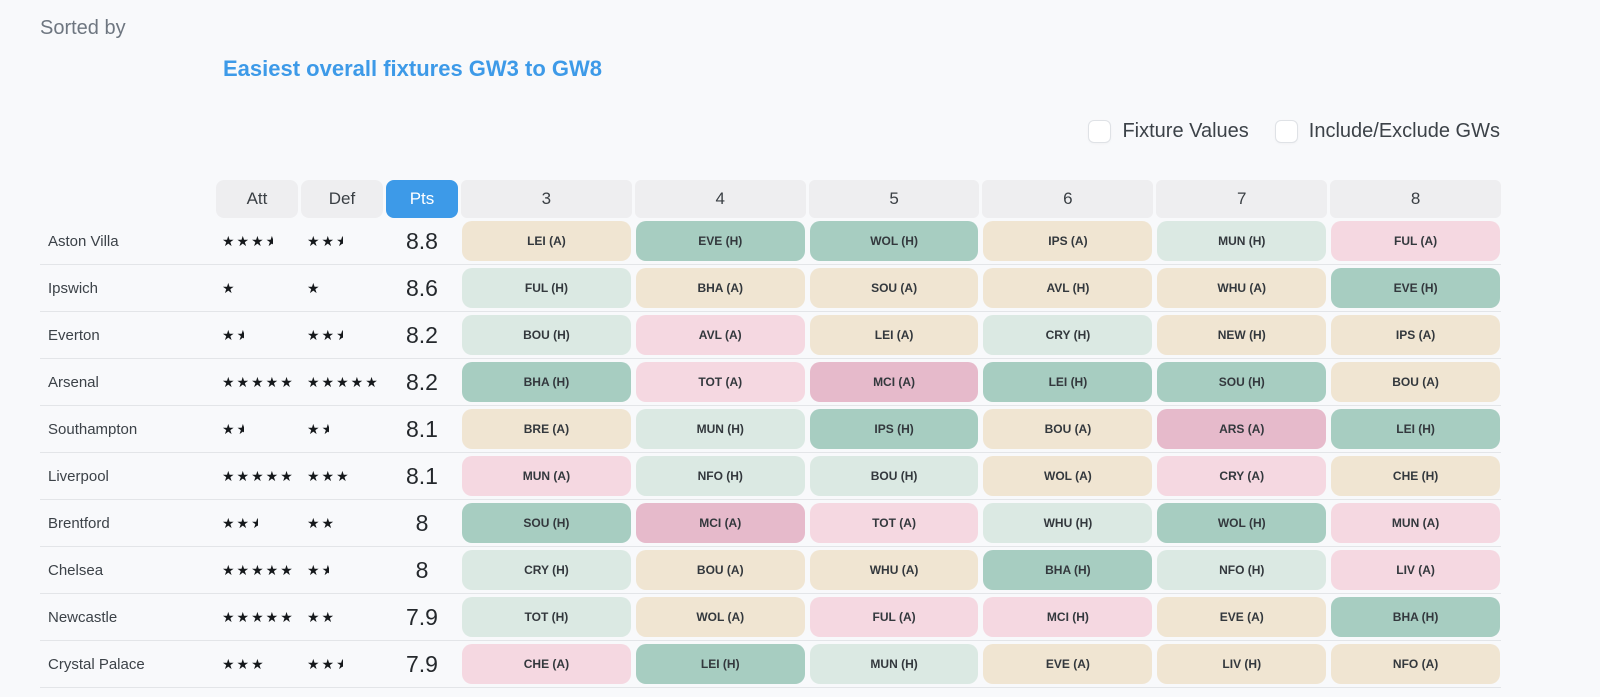  What do you see at coordinates (1068, 199) in the screenshot?
I see `gw-header-6: 6` at bounding box center [1068, 199].